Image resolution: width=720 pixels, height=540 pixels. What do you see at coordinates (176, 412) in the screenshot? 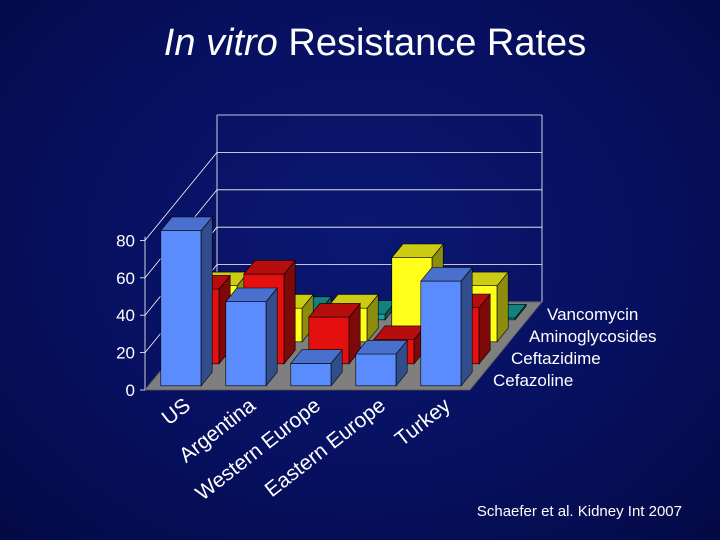
I see `category-label: US` at bounding box center [176, 412].